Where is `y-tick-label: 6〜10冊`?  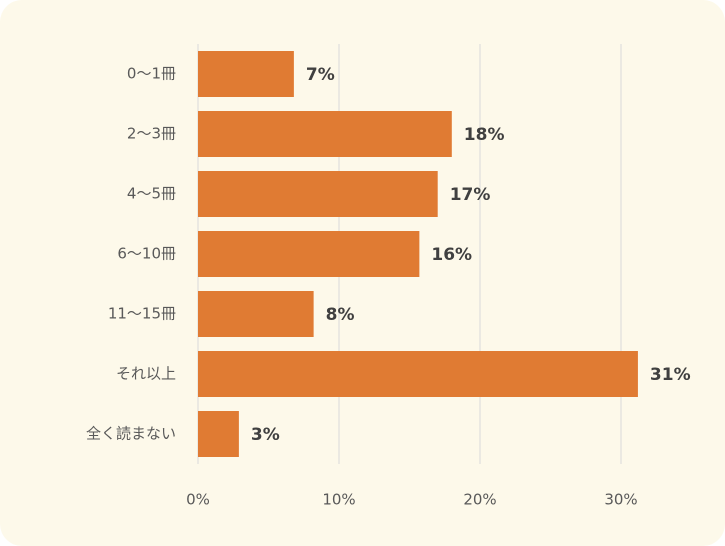
y-tick-label: 6〜10冊 is located at coordinates (146, 254).